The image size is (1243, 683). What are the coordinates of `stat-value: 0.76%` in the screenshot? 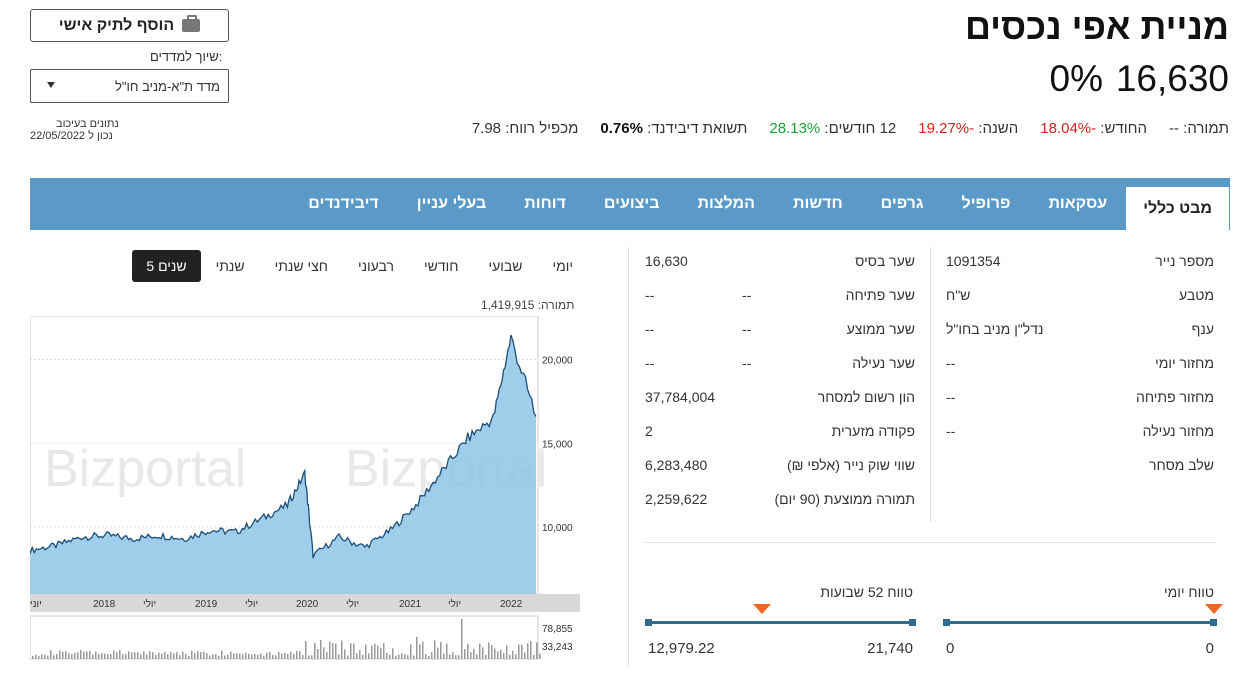 It's located at (621, 128).